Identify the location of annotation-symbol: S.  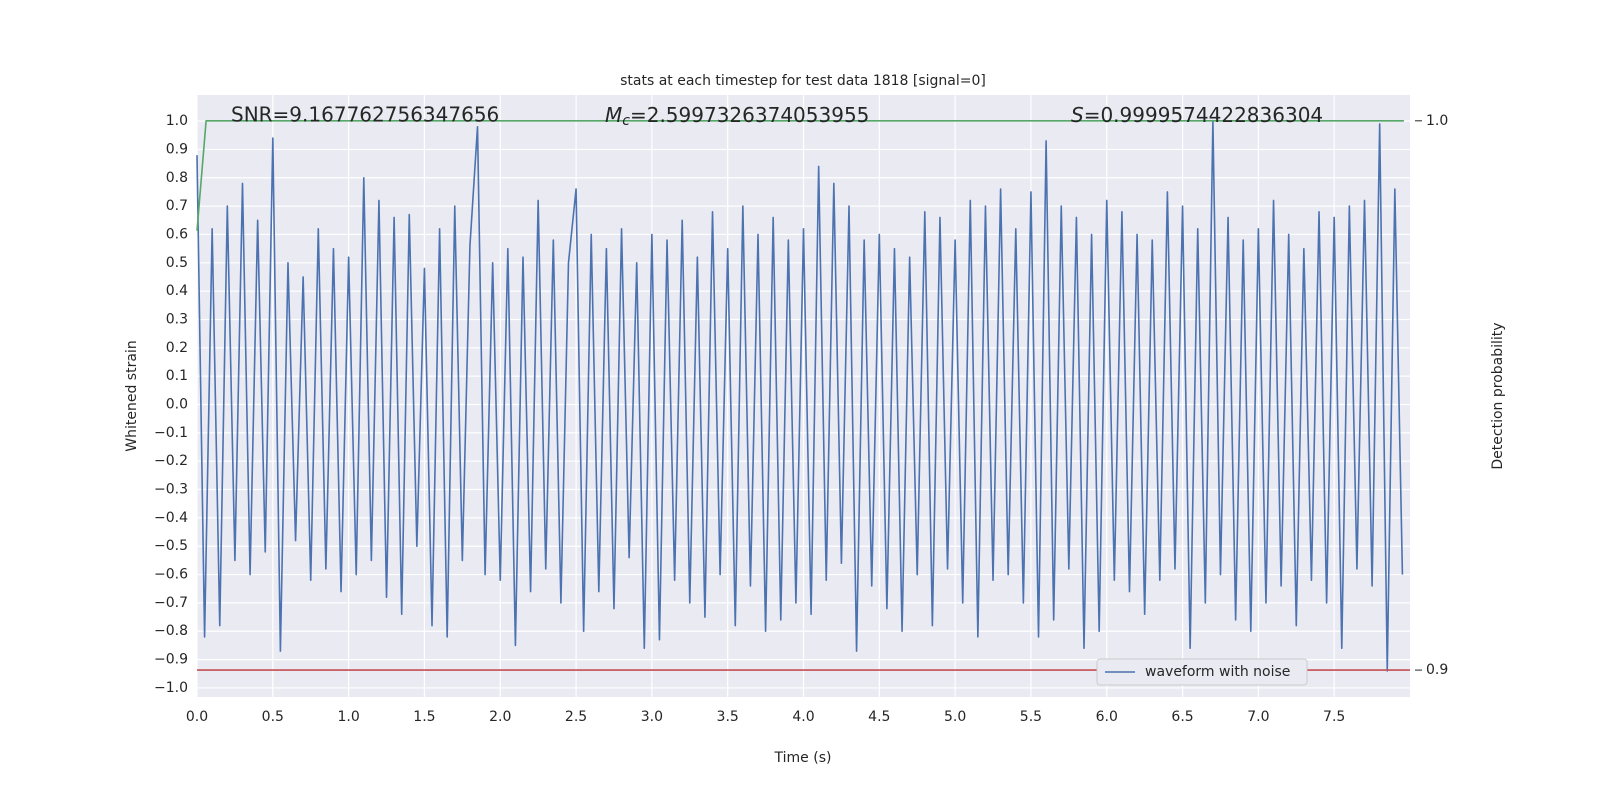
(1077, 115).